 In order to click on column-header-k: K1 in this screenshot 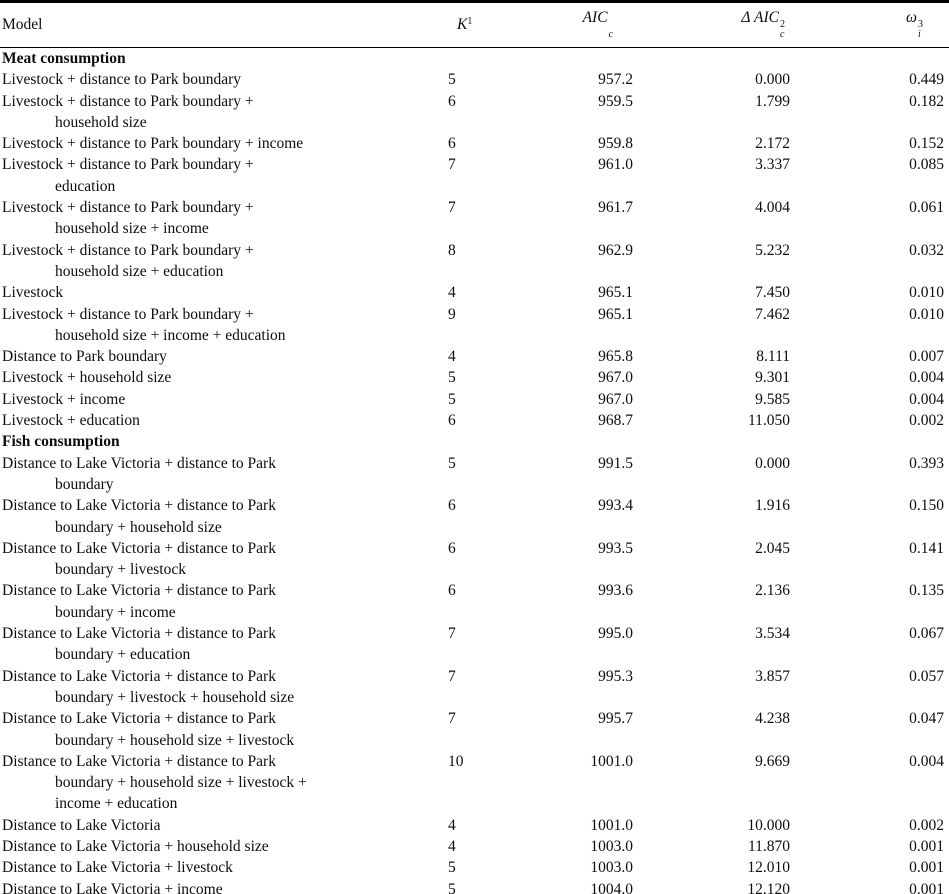, I will do `click(468, 25)`.